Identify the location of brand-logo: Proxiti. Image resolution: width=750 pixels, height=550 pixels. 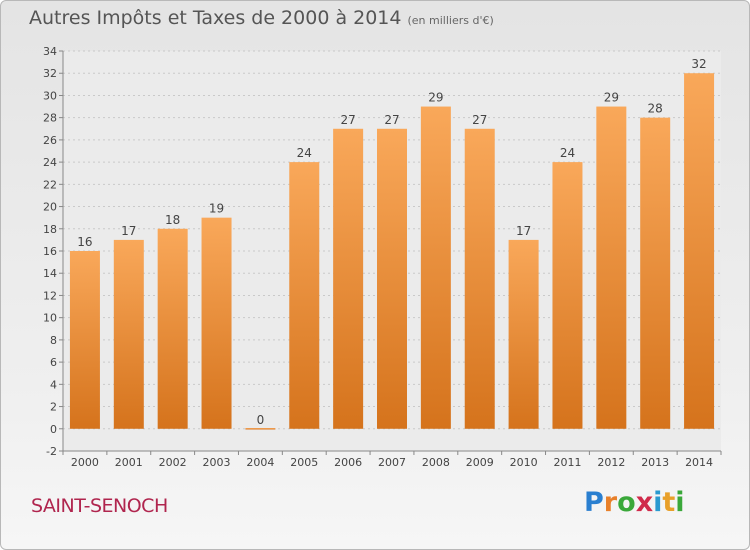
(634, 502).